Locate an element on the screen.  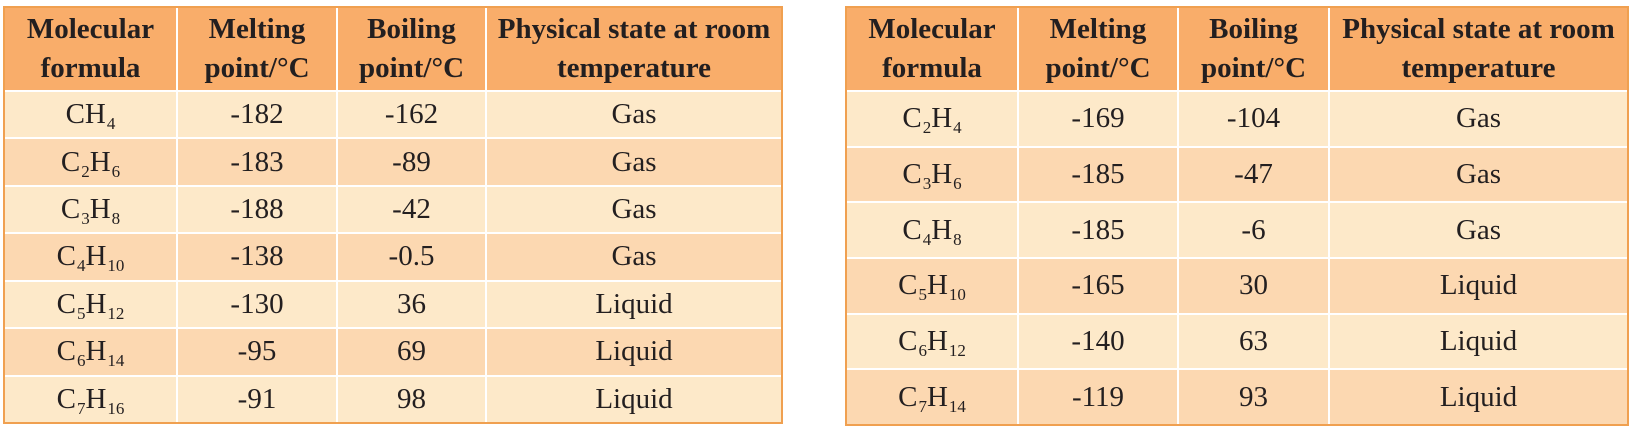
formula-cell: C 5 H 12 is located at coordinates (90, 304).